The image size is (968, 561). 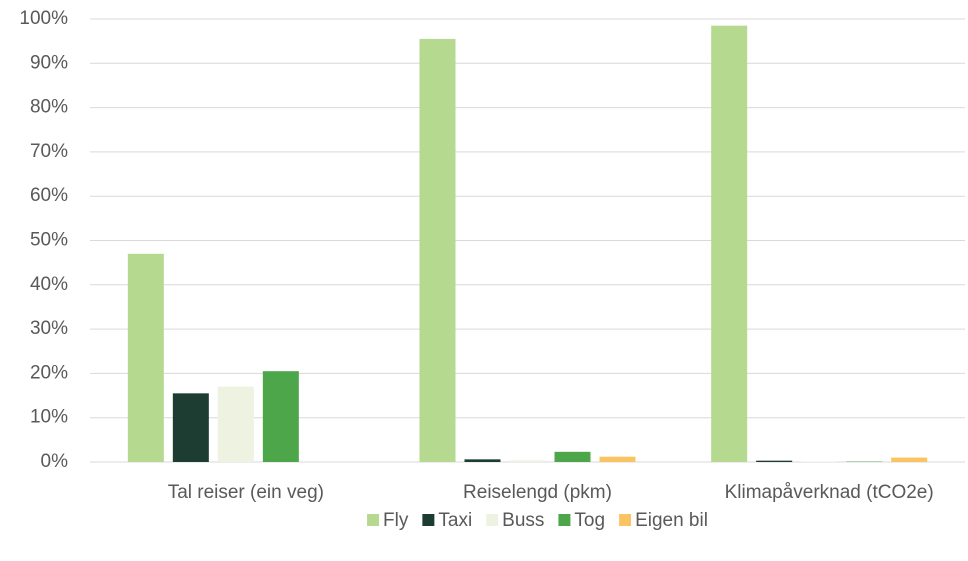 I want to click on legend-label: Fly, so click(x=396, y=520).